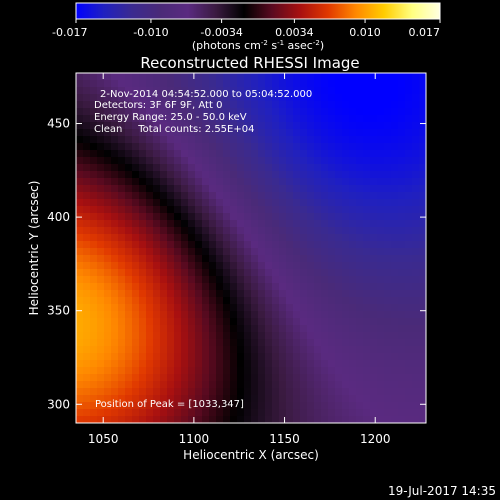 Image resolution: width=500 pixels, height=500 pixels. What do you see at coordinates (425, 32) in the screenshot?
I see `colorbar-tick-label: 0.017` at bounding box center [425, 32].